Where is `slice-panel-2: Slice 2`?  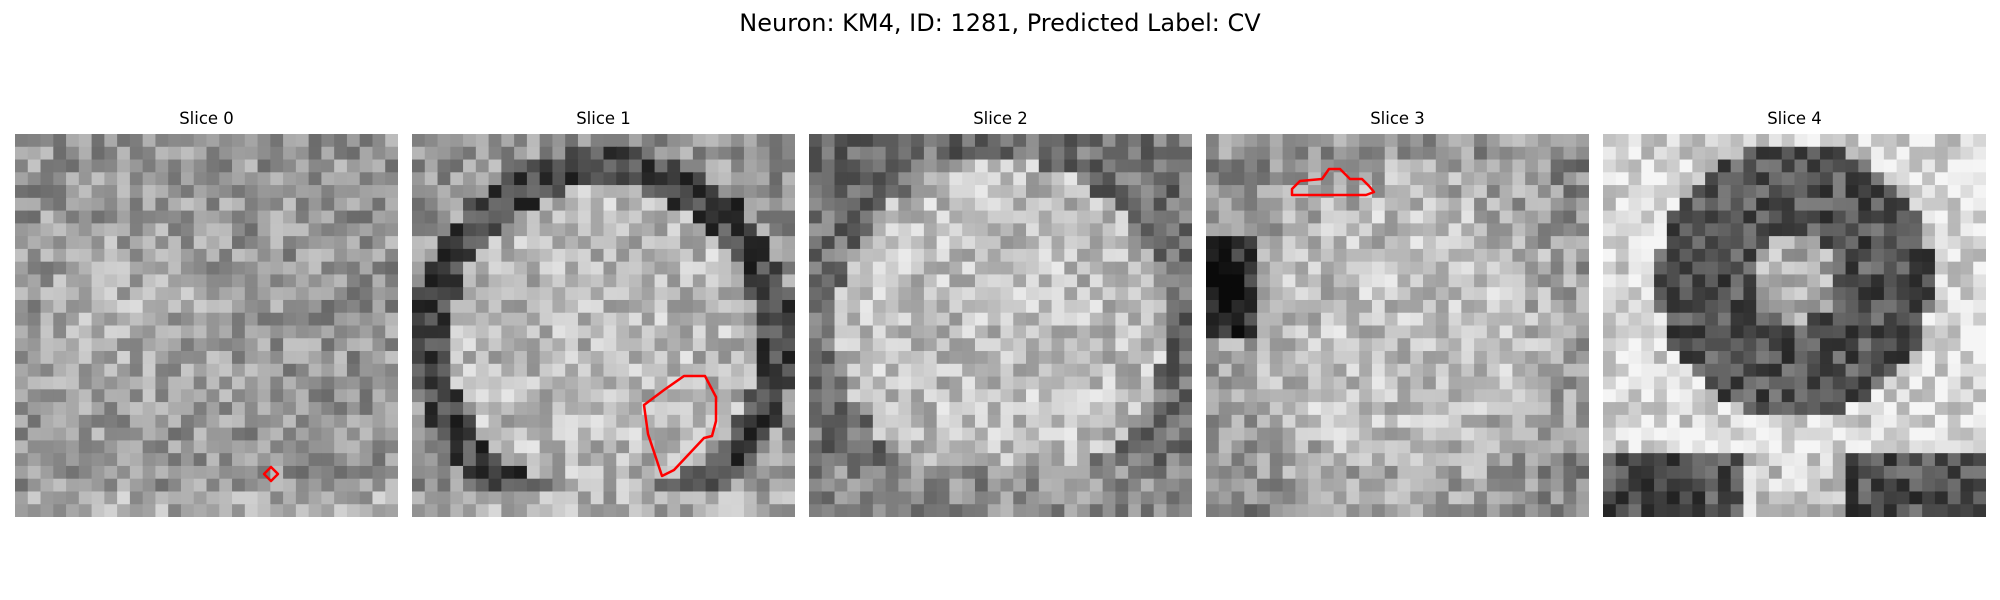 slice-panel-2: Slice 2 is located at coordinates (1000, 312).